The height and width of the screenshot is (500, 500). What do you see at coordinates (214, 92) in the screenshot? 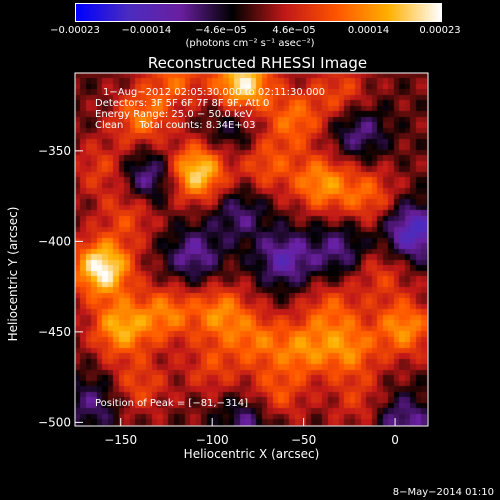
I see `annotation-time-range: 1−Aug−2012 02:05:30.000 to 02:11:30.000` at bounding box center [214, 92].